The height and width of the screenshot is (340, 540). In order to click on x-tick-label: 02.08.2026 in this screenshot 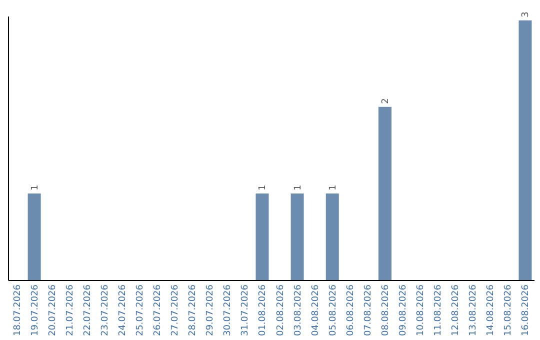, I will do `click(281, 310)`.